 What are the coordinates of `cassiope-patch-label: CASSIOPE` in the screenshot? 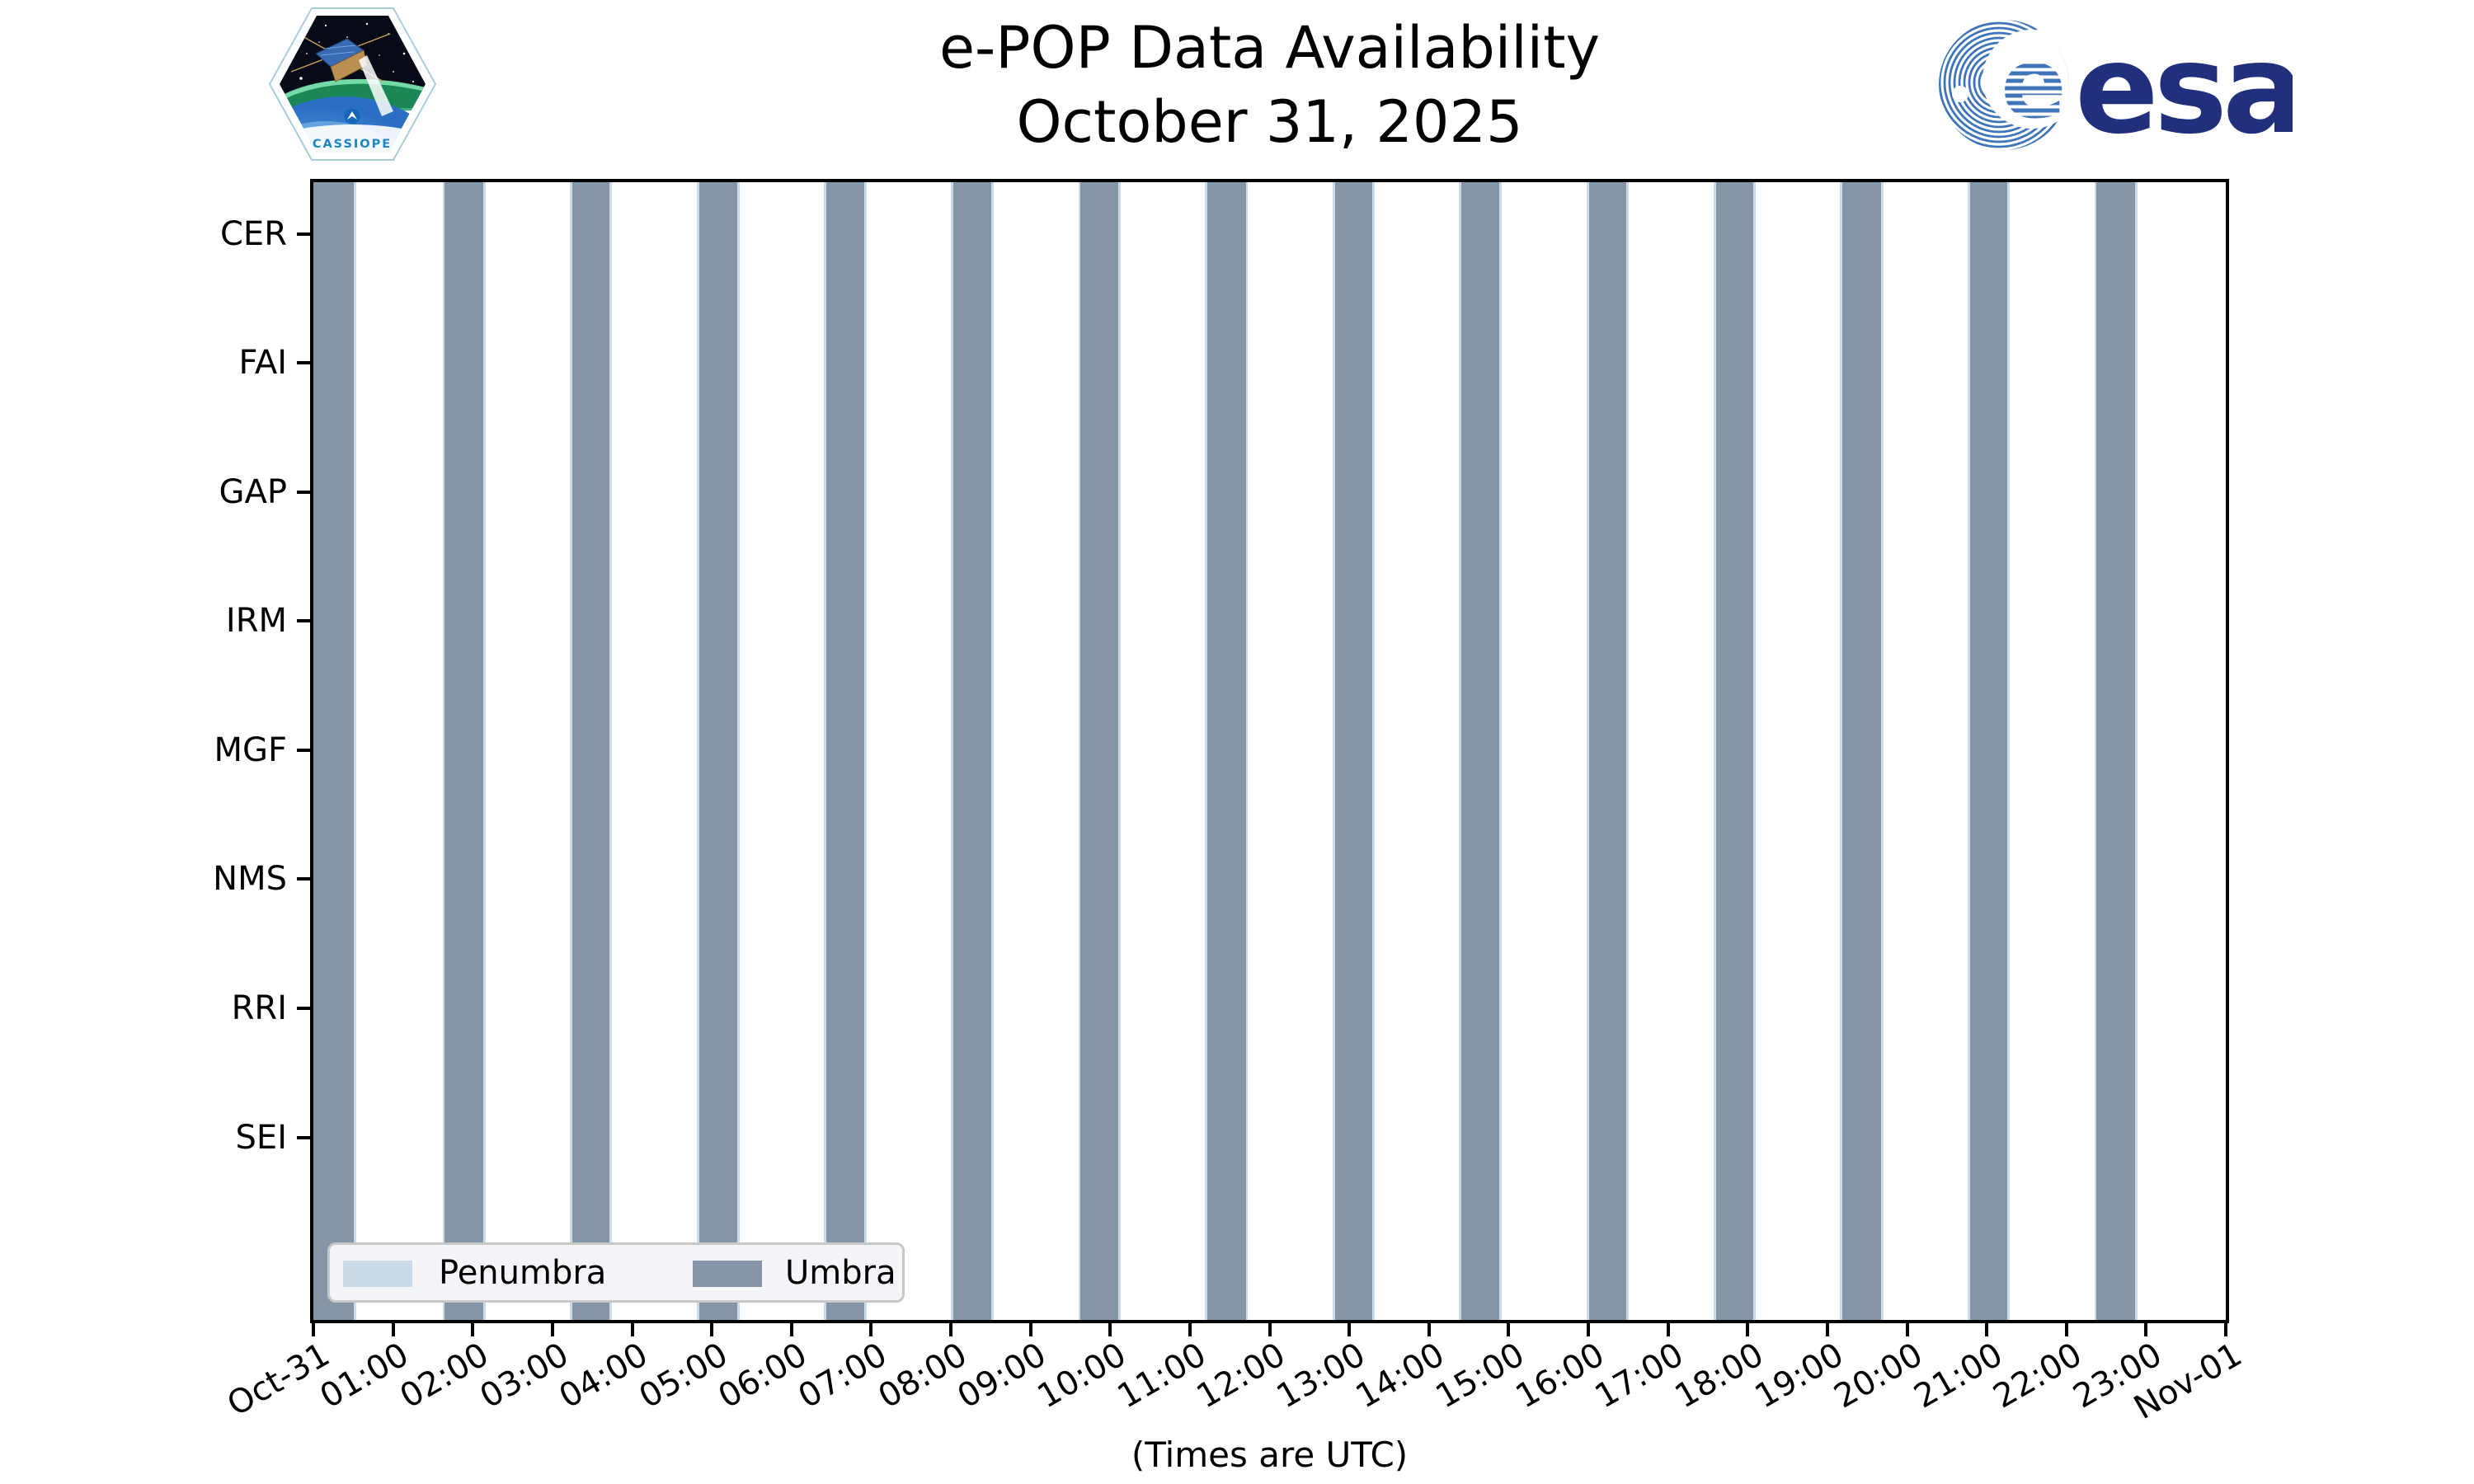 It's located at (352, 144).